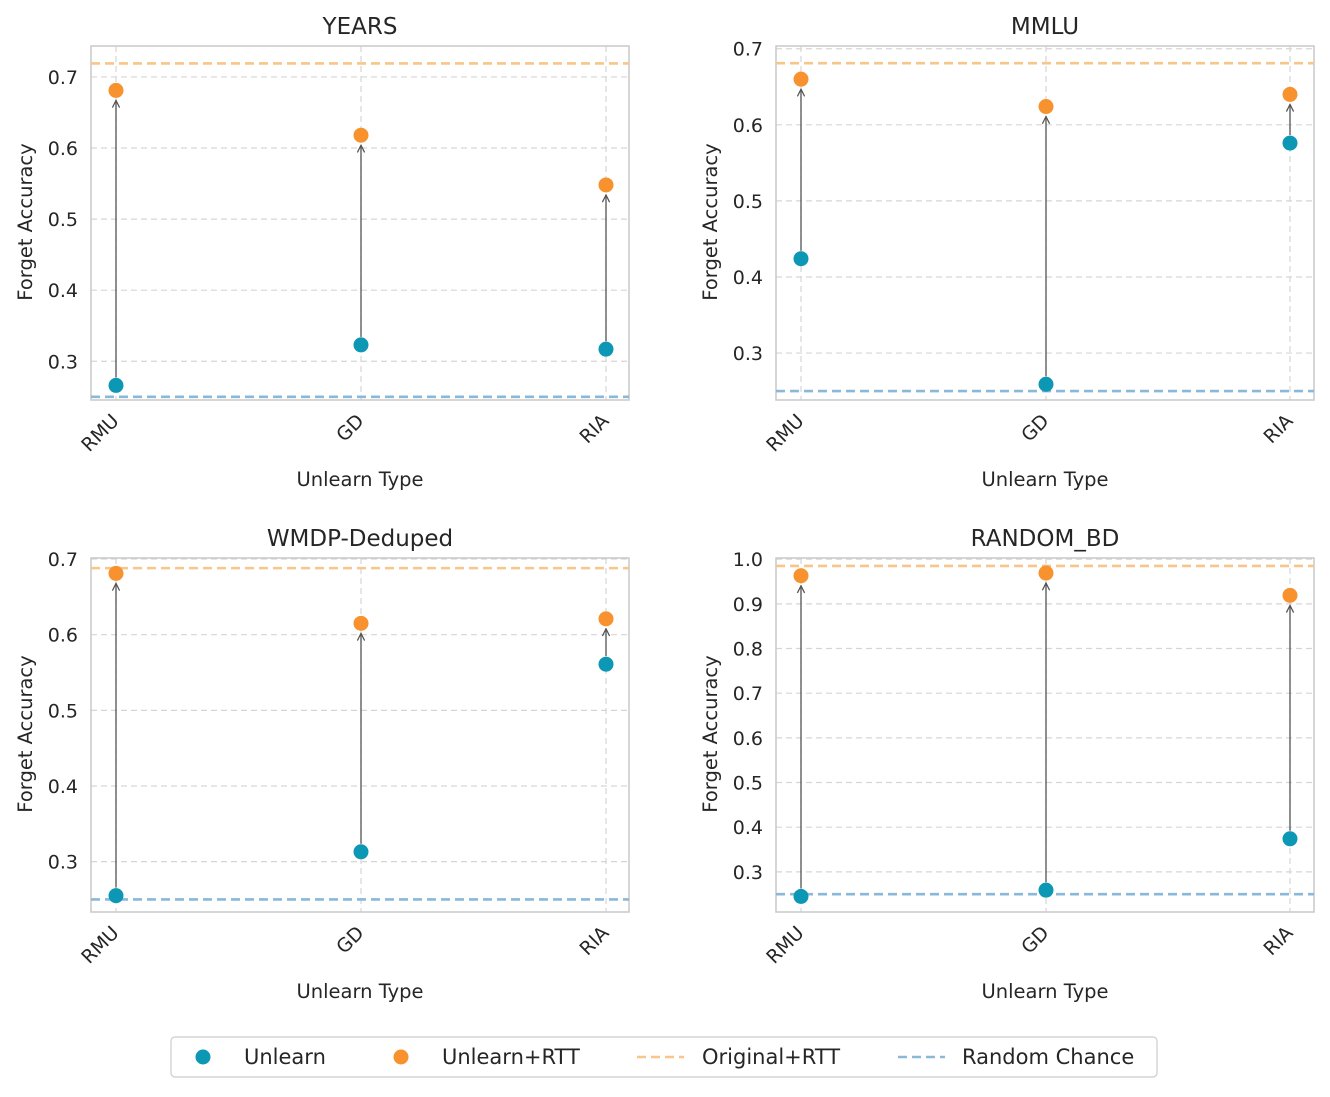 The width and height of the screenshot is (1330, 1097). I want to click on y-tick-label: 1.0, so click(748, 560).